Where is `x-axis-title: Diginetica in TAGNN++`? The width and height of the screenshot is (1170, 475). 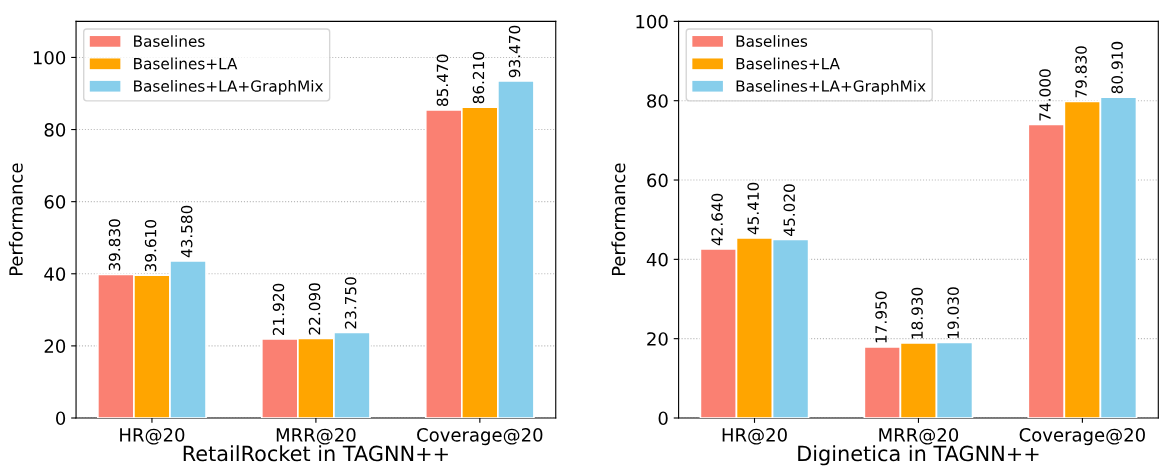 x-axis-title: Diginetica in TAGNN++ is located at coordinates (918, 455).